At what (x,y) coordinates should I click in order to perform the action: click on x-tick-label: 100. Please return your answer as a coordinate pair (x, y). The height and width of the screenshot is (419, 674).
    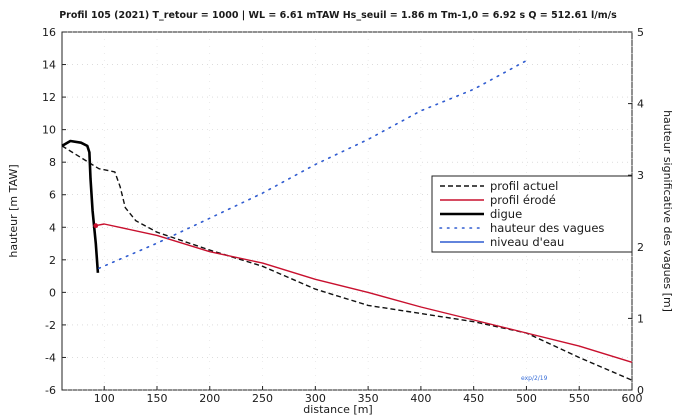
    Looking at the image, I should click on (104, 398).